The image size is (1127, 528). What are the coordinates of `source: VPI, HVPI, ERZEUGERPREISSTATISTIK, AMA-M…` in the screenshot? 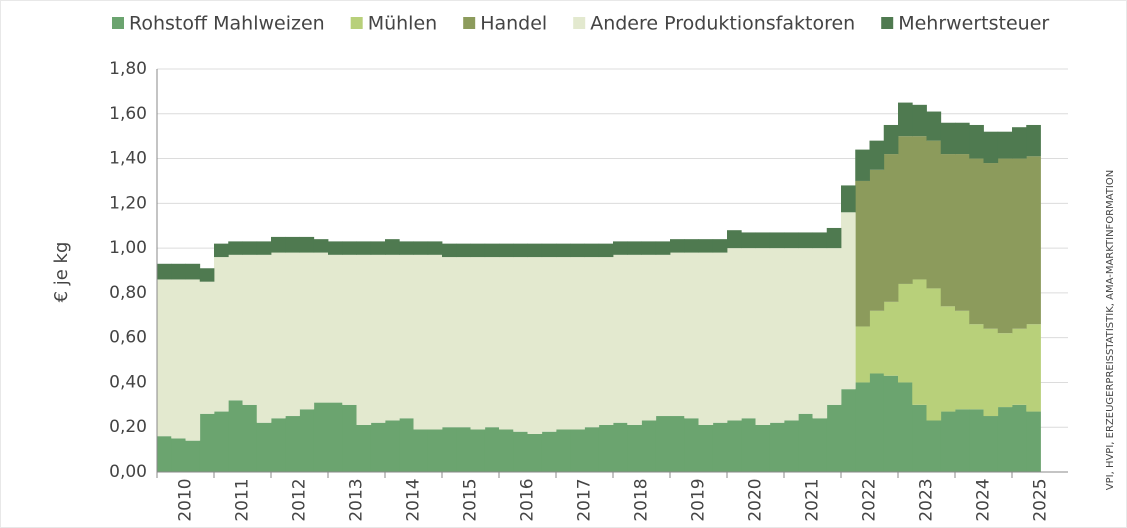 It's located at (1110, 330).